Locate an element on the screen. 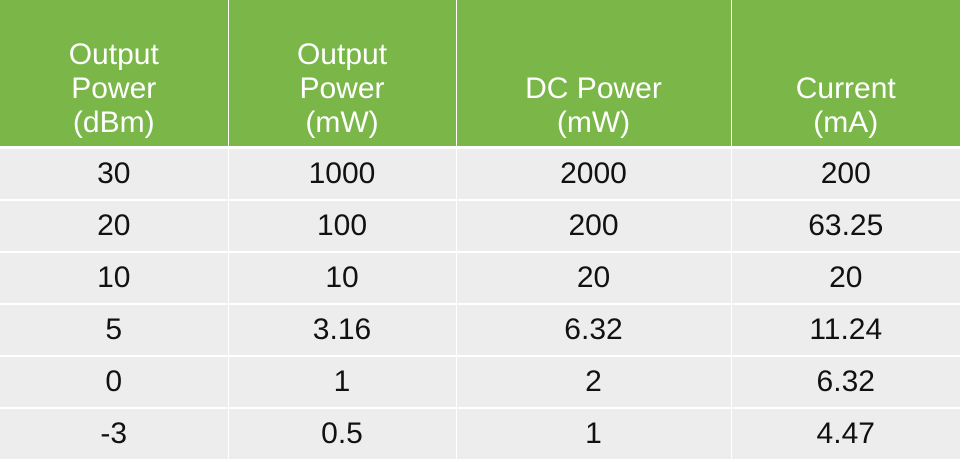 The height and width of the screenshot is (461, 960). cell-output-mw: 10 is located at coordinates (342, 278).